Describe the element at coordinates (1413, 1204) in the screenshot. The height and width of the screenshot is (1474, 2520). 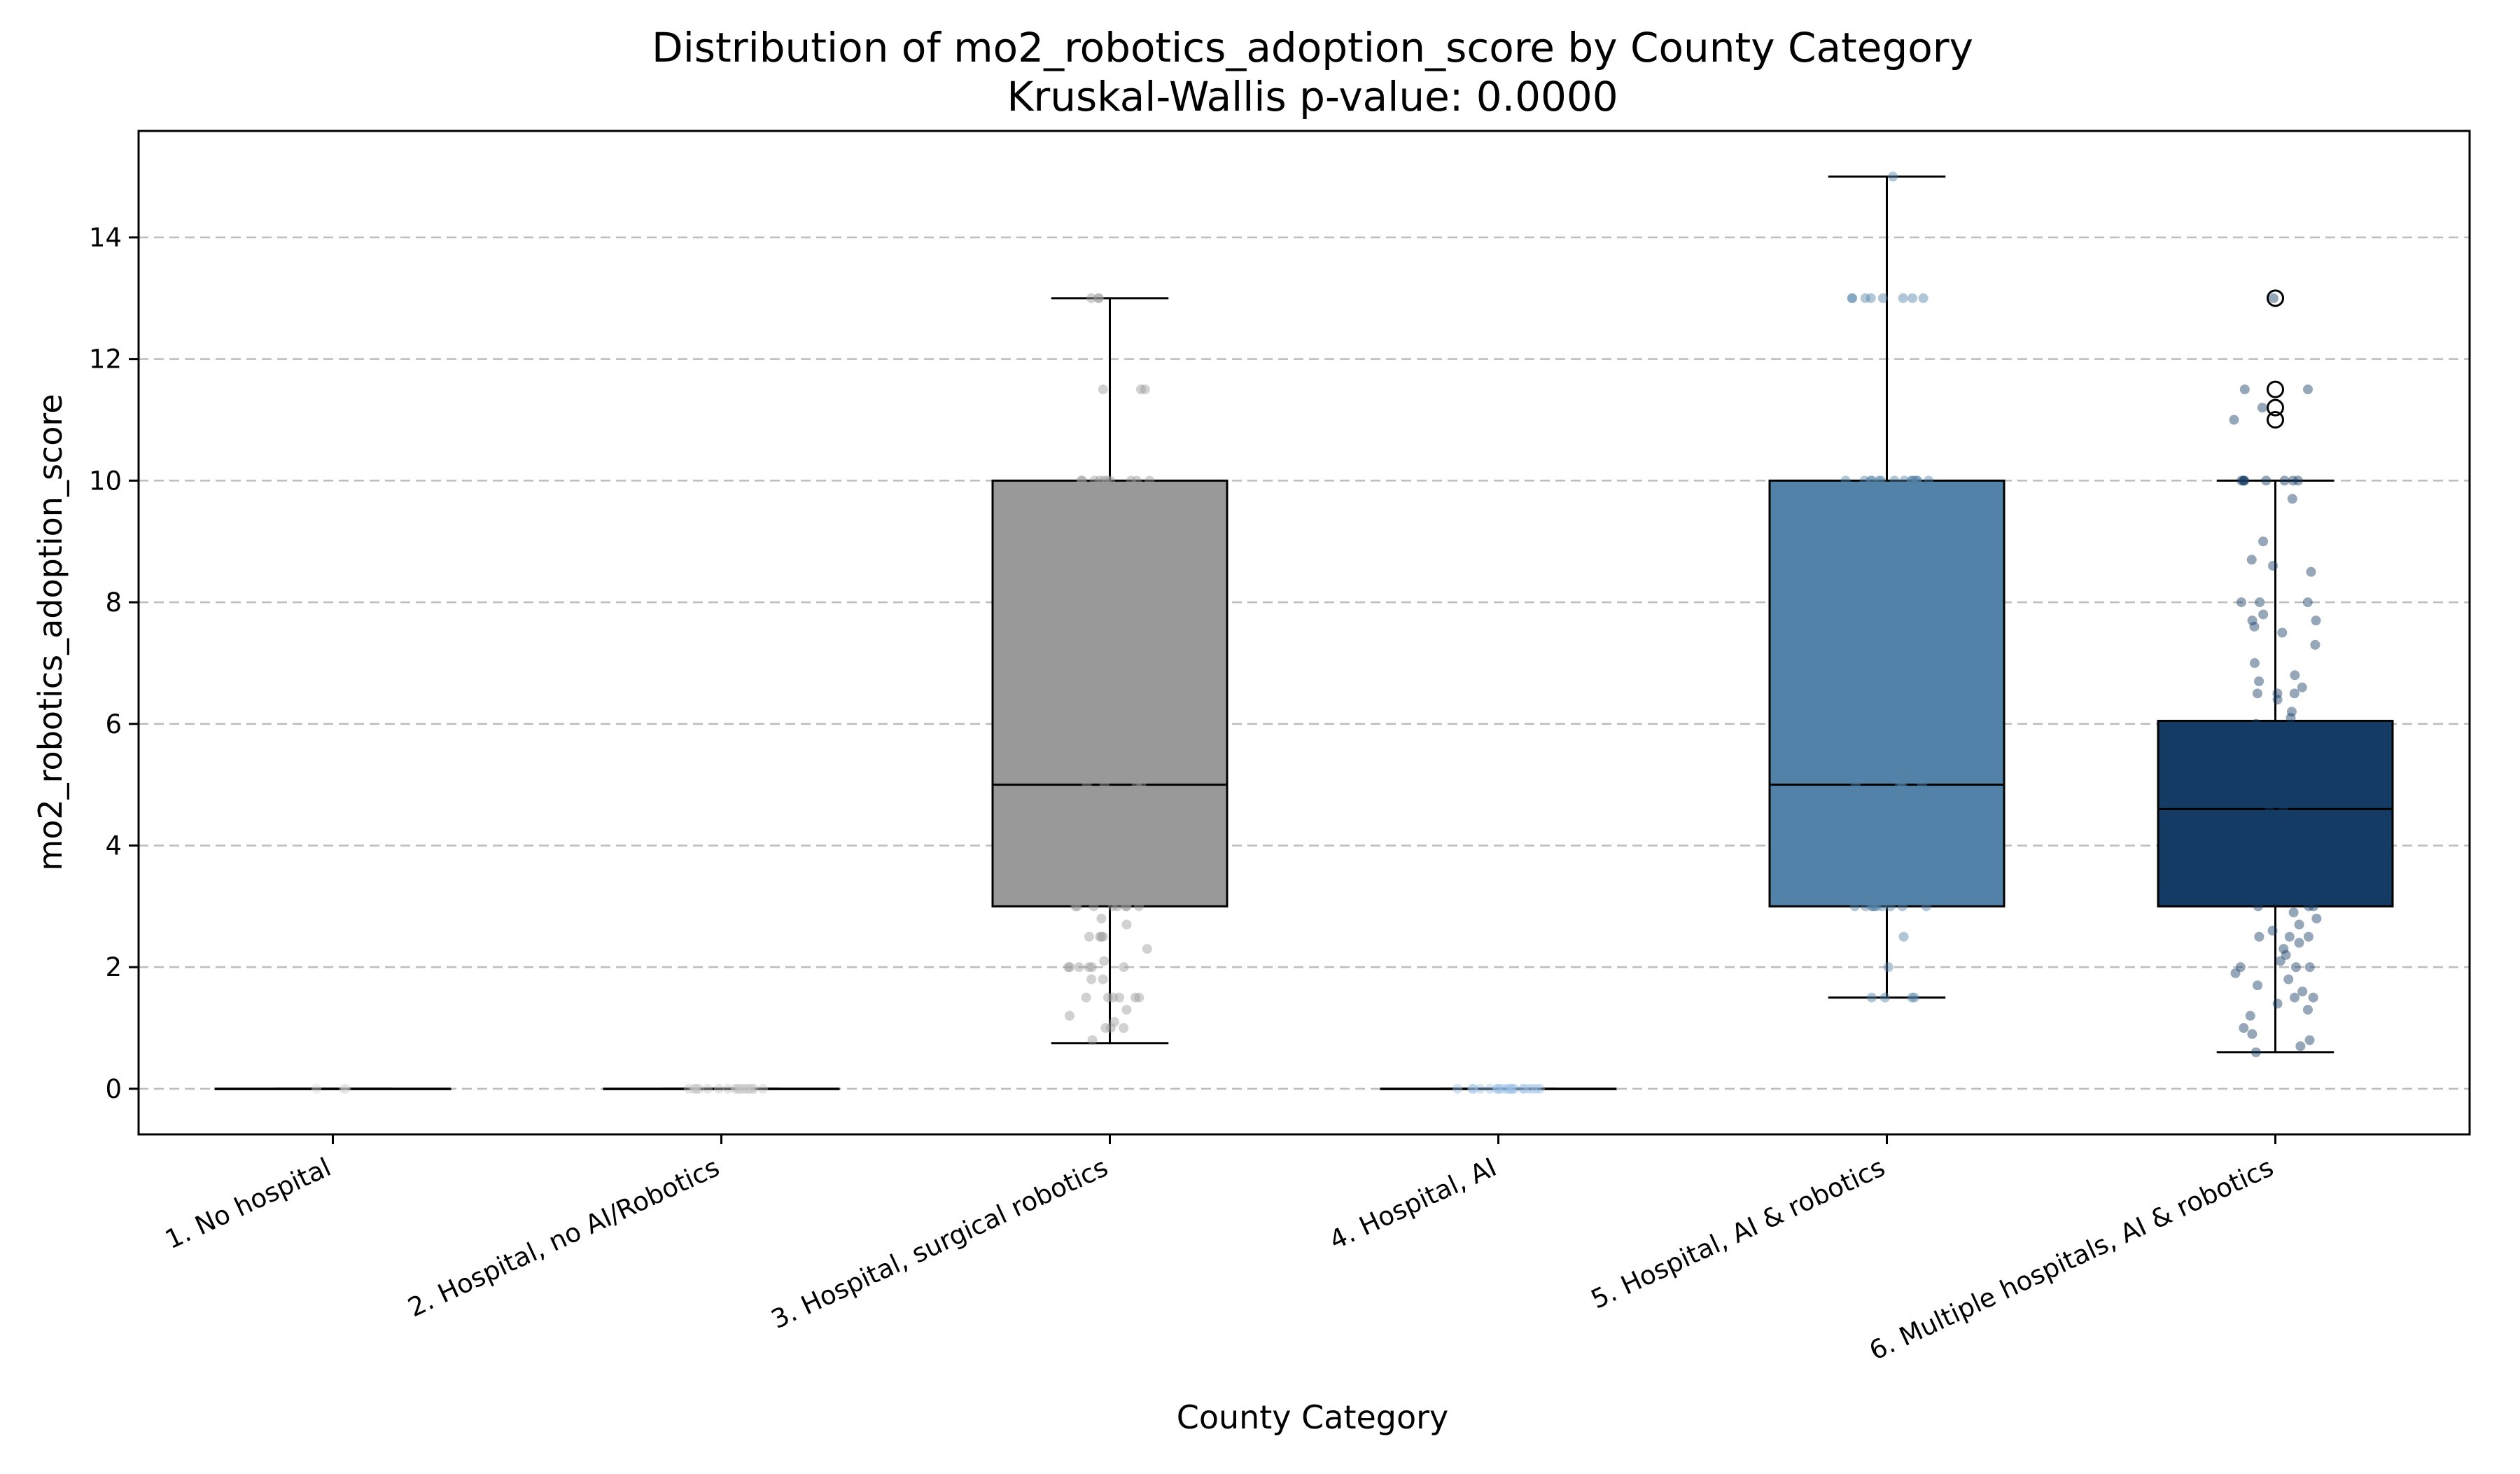
I see `x-tick-label: 4. Hospital, AI` at that location.